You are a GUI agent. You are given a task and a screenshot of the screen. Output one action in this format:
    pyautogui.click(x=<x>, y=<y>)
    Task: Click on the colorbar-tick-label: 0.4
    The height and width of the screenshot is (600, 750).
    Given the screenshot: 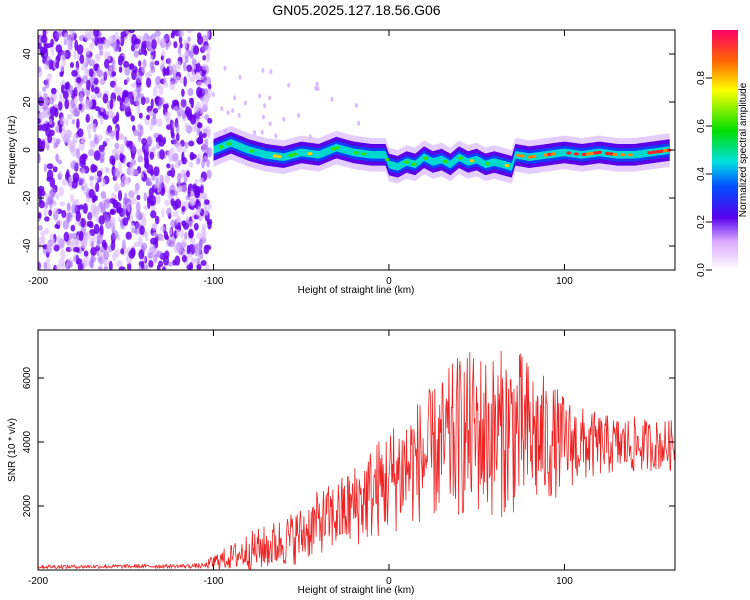 What is the action you would take?
    pyautogui.click(x=701, y=174)
    